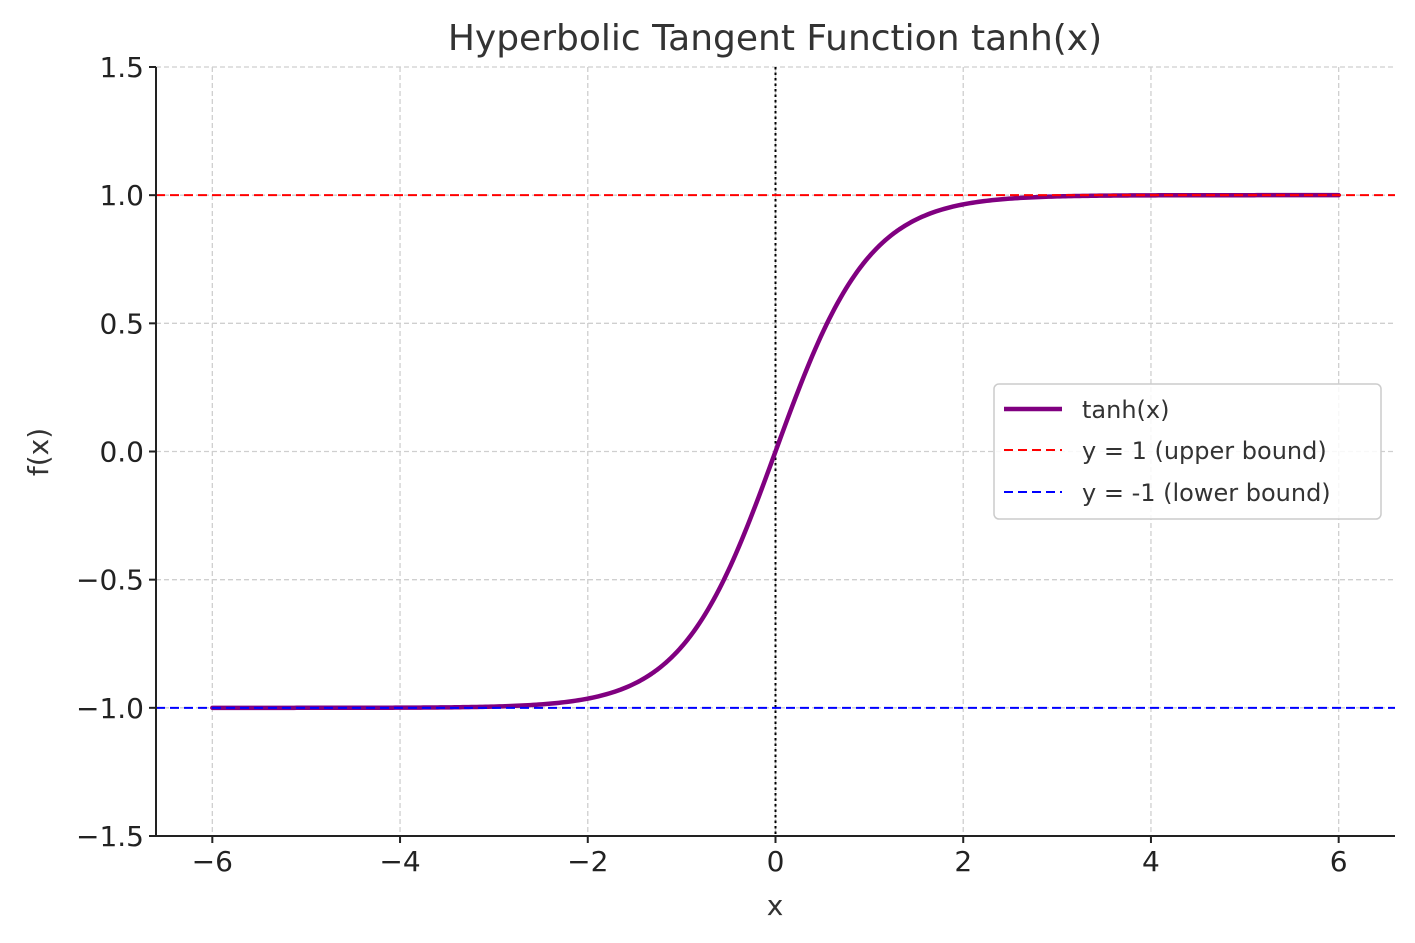 The image size is (1415, 943). I want to click on y-tick-label: 1.0, so click(121, 195).